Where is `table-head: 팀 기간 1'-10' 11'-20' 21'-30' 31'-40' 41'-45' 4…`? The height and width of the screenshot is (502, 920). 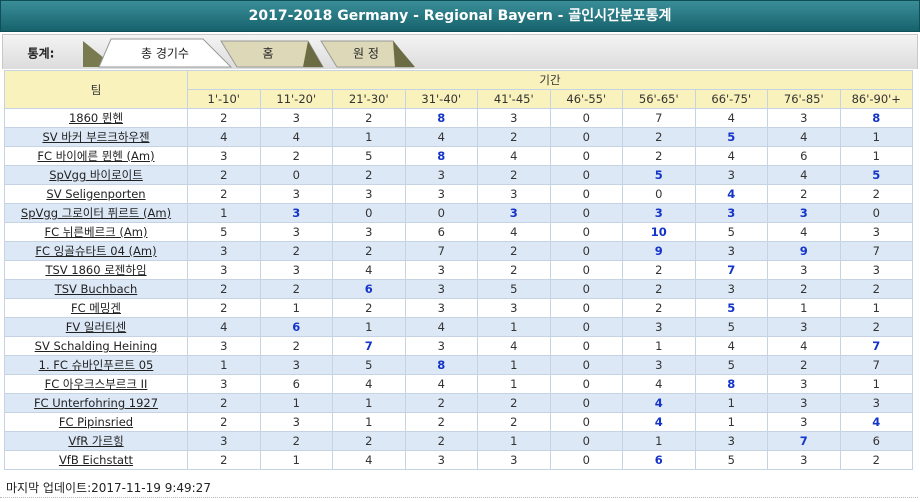
table-head: 팀 기간 1'-10' 11'-20' 21'-30' 31'-40' 41'-45' 4… is located at coordinates (458, 89).